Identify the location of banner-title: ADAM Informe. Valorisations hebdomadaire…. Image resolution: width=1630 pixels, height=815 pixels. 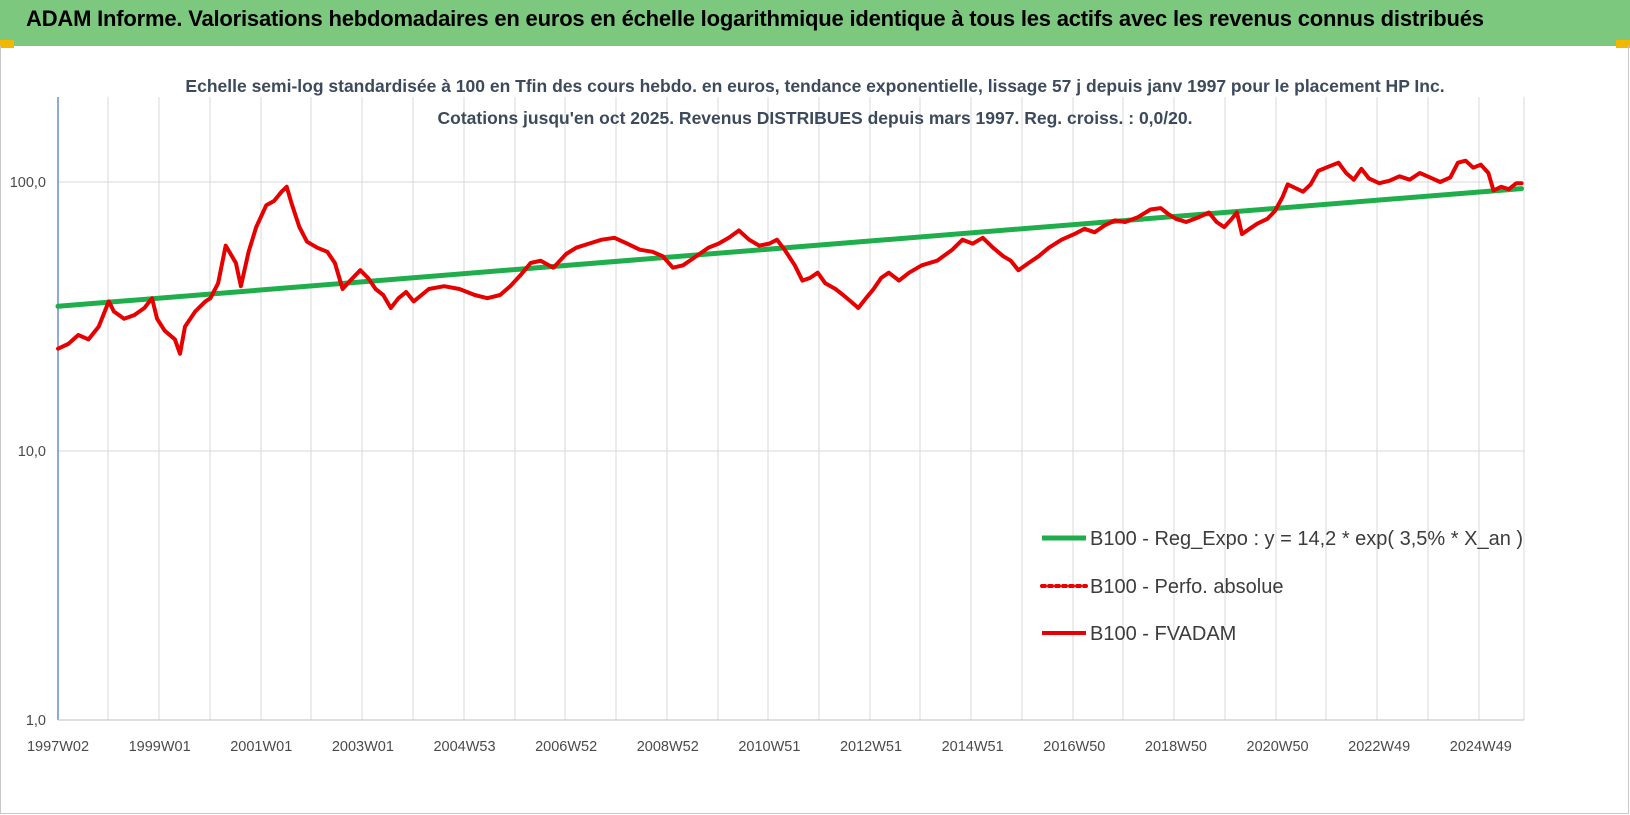
(755, 18).